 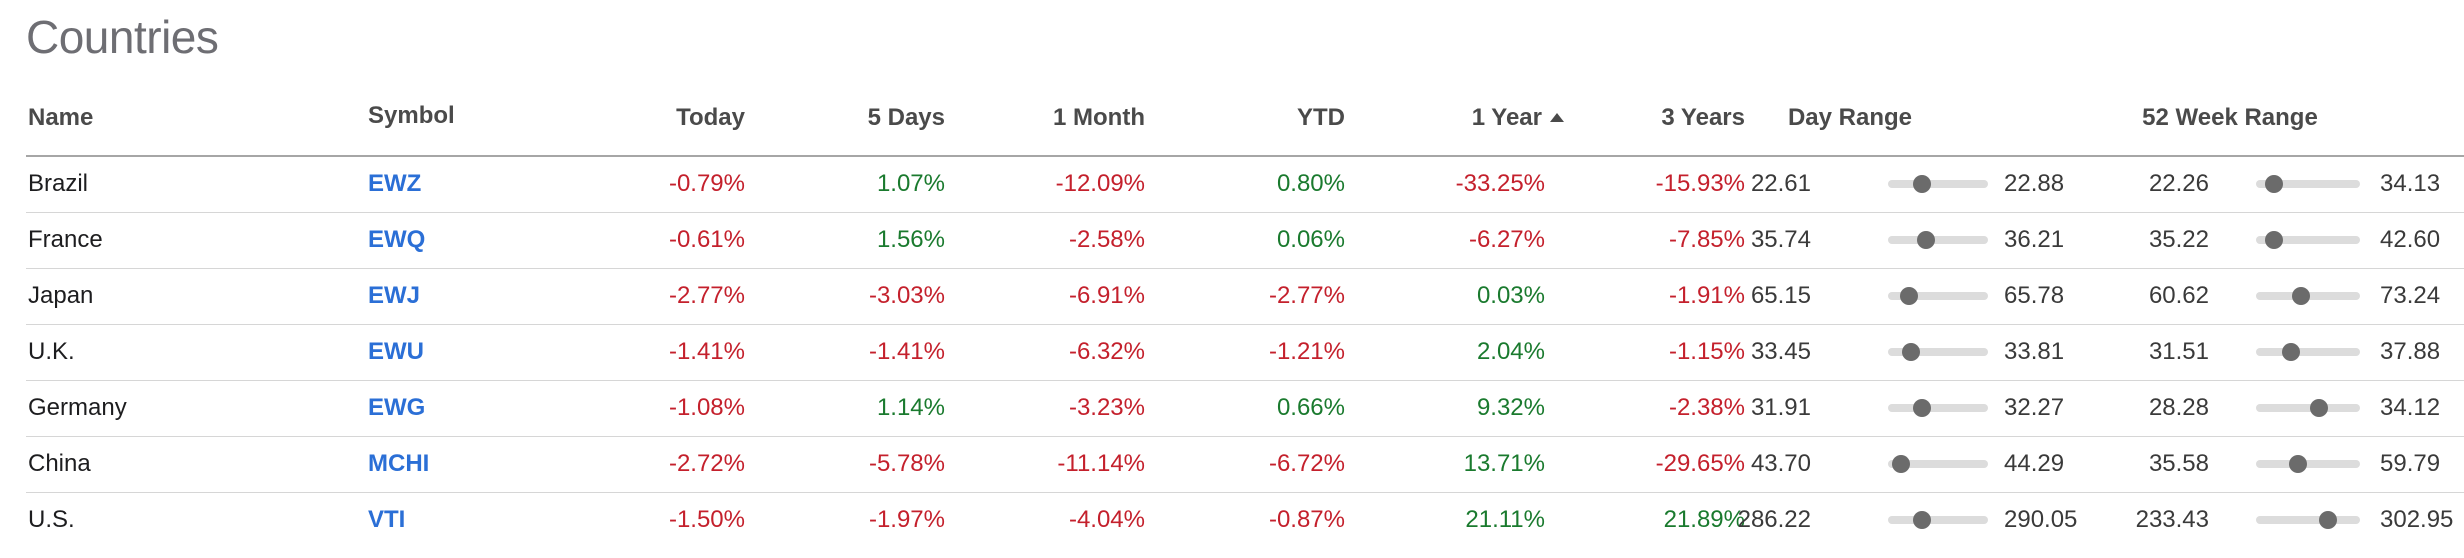 What do you see at coordinates (1704, 519) in the screenshot?
I see `return-three-years: 21.89%` at bounding box center [1704, 519].